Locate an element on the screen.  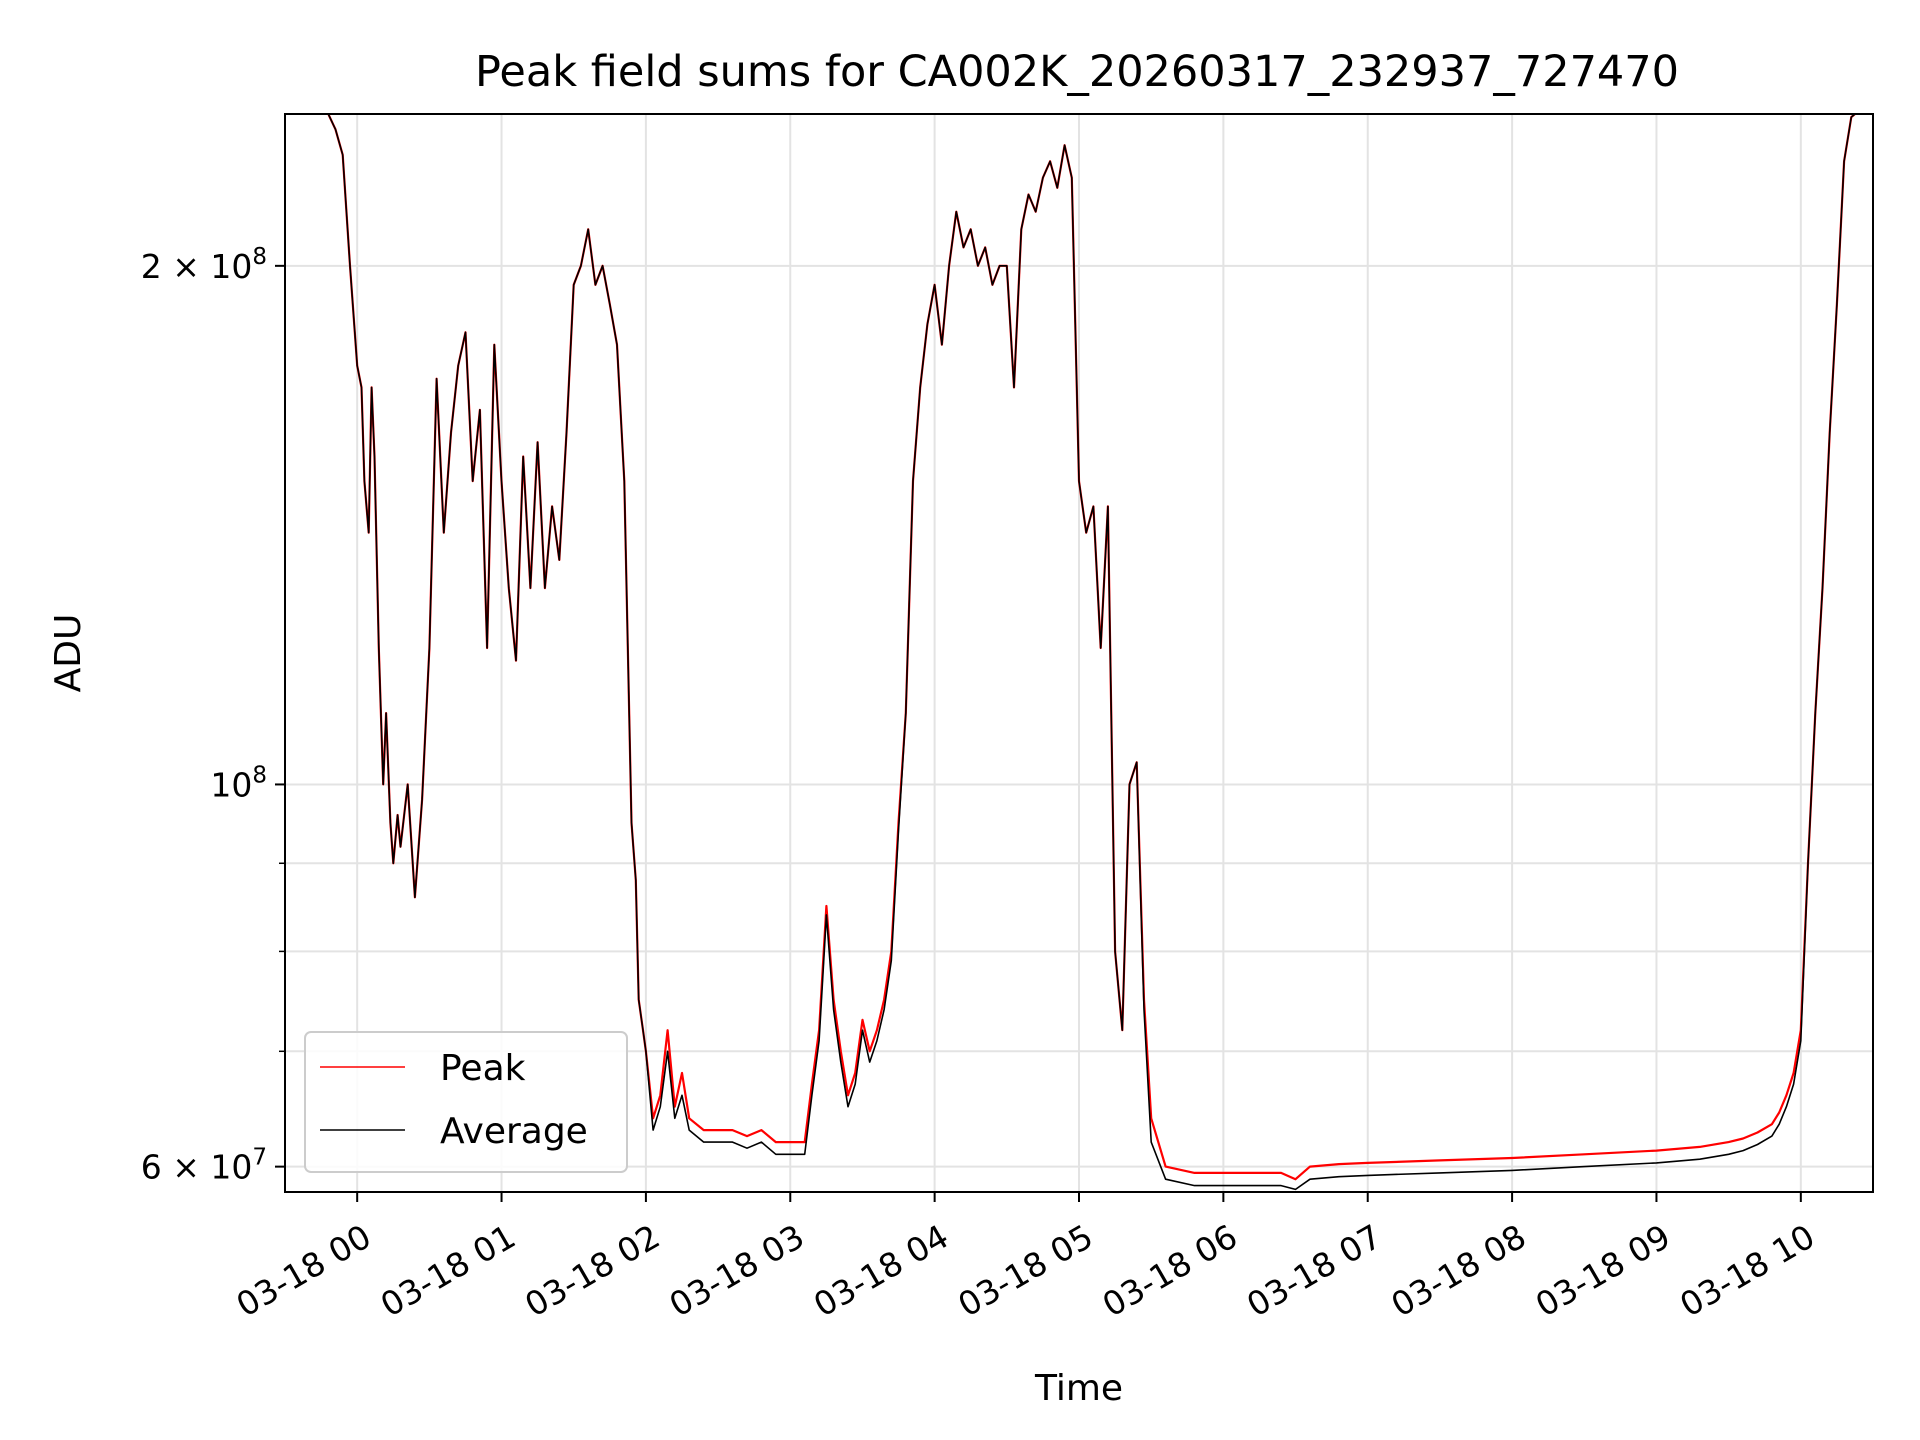
legend-label-average: Average is located at coordinates (514, 1131).